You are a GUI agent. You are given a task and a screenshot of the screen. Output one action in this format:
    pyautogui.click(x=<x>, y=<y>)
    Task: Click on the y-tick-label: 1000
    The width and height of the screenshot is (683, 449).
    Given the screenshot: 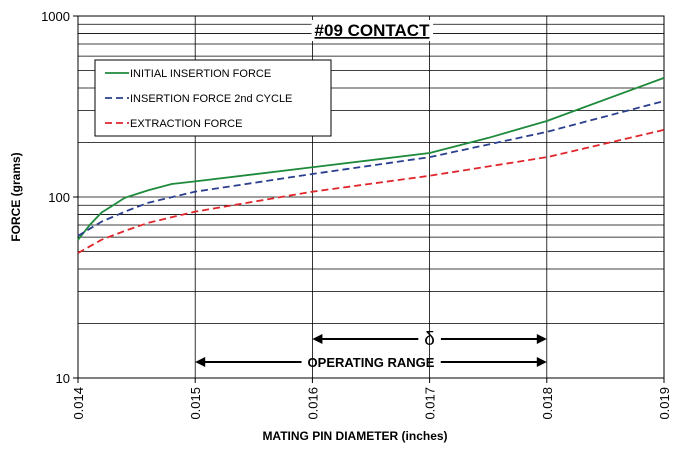 What is the action you would take?
    pyautogui.click(x=55, y=16)
    